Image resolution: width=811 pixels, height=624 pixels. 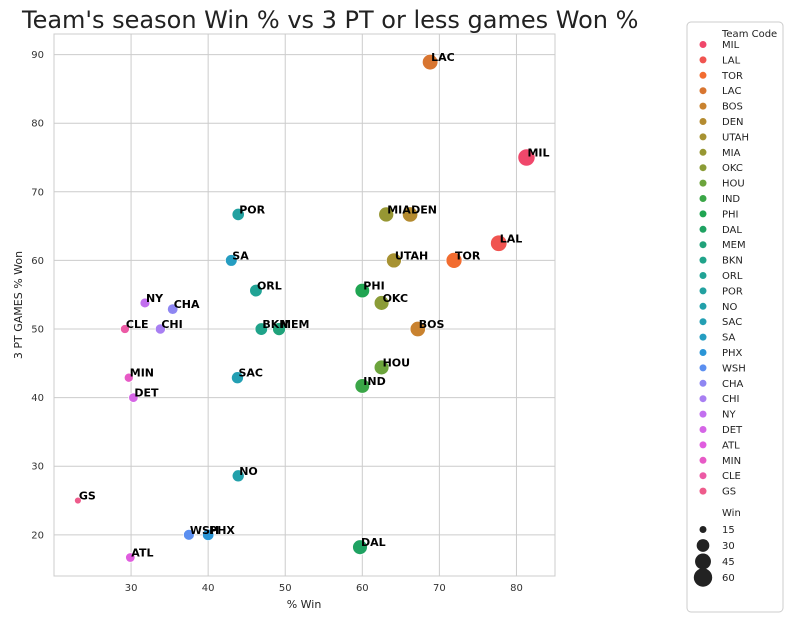 What do you see at coordinates (714, 556) in the screenshot?
I see `legend-size-entries: 15 30 45 60` at bounding box center [714, 556].